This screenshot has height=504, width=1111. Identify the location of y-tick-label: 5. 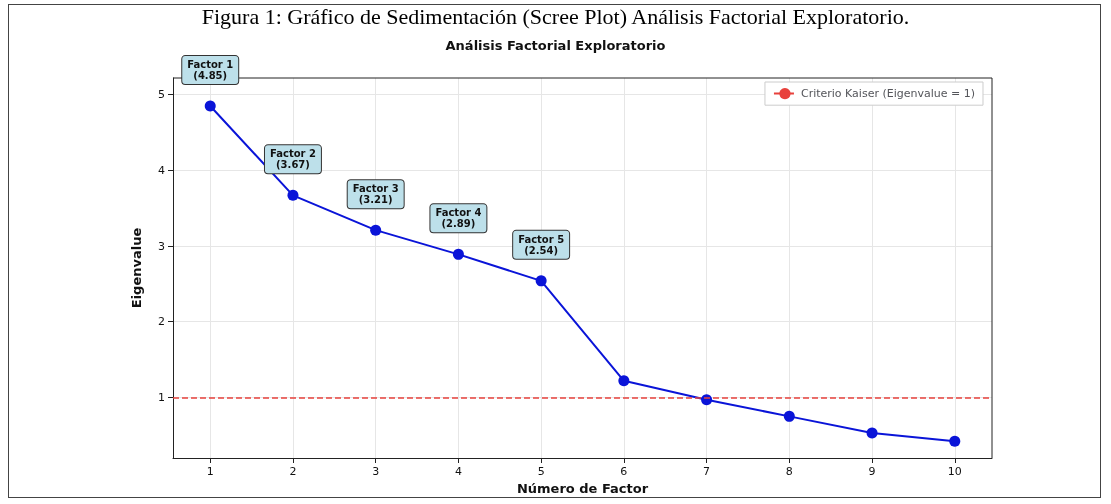
(161, 95).